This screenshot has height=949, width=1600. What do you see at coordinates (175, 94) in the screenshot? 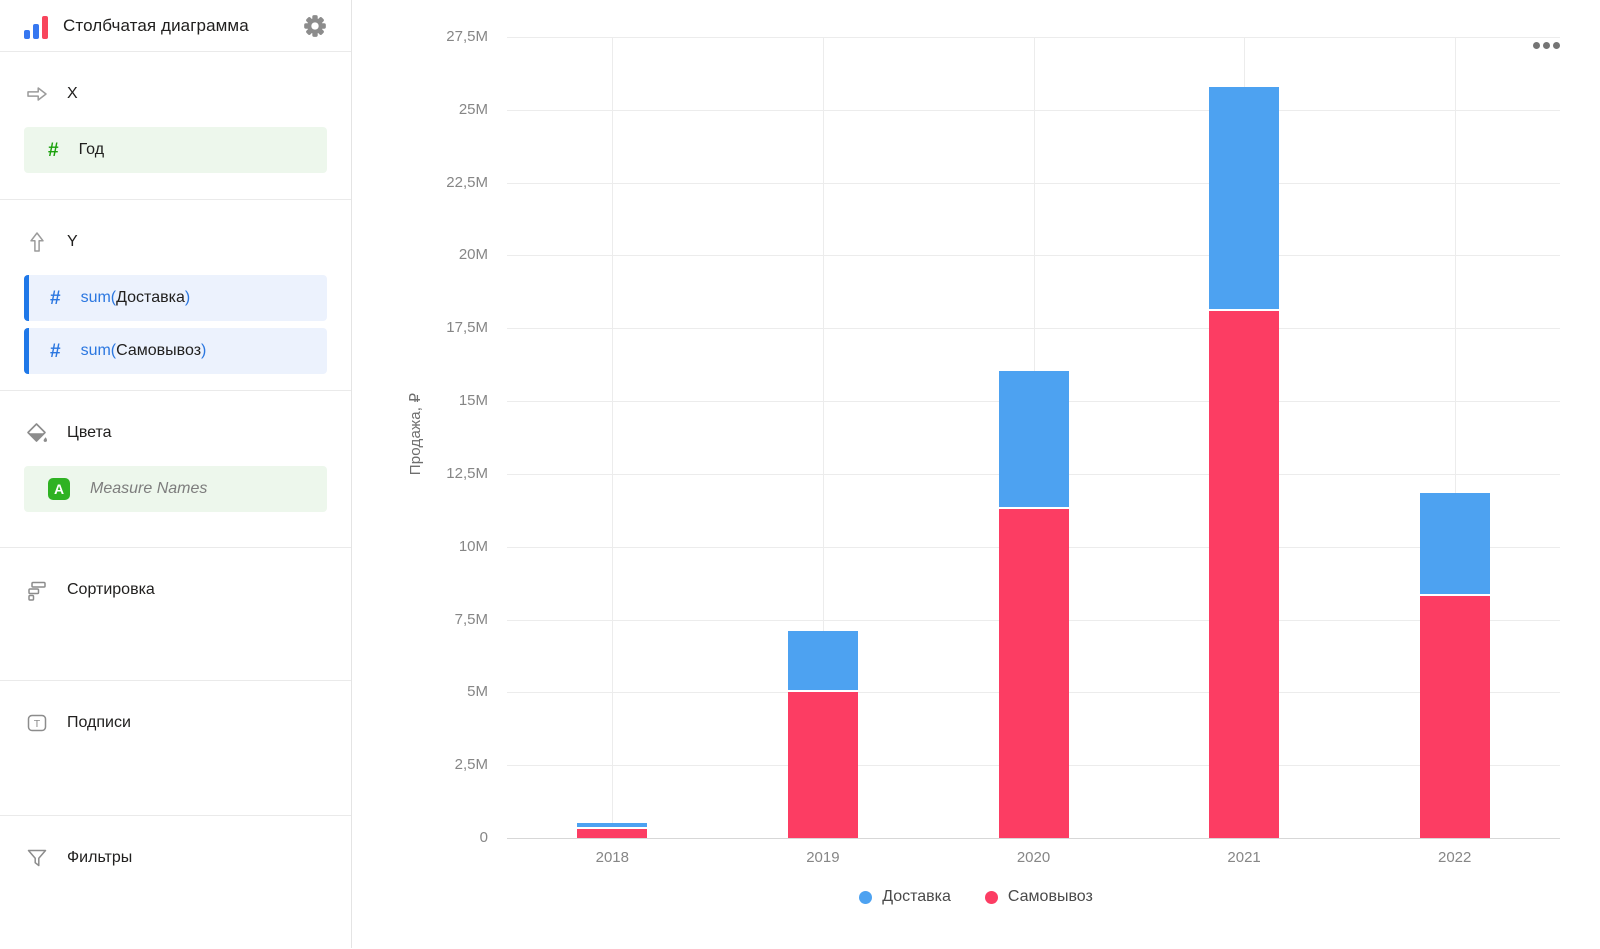
I see `x-axis-section-header: X` at bounding box center [175, 94].